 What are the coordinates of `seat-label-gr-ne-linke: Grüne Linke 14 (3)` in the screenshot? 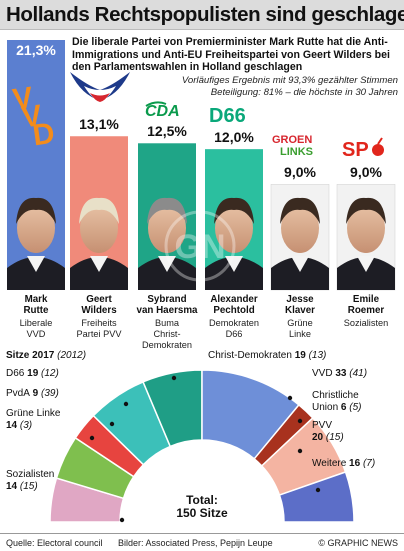 It's located at (33, 420).